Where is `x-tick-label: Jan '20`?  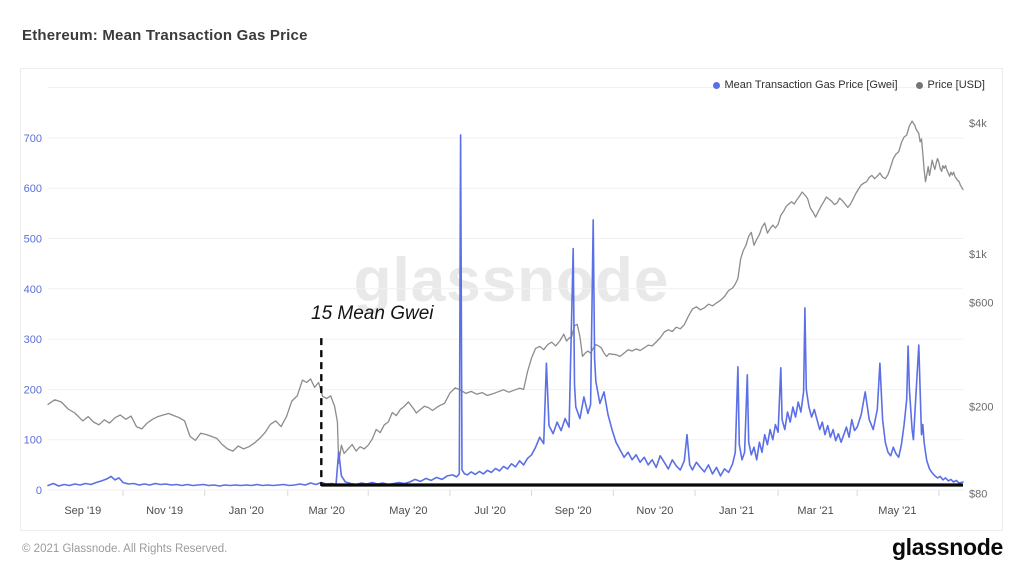
x-tick-label: Jan '20 is located at coordinates (246, 511).